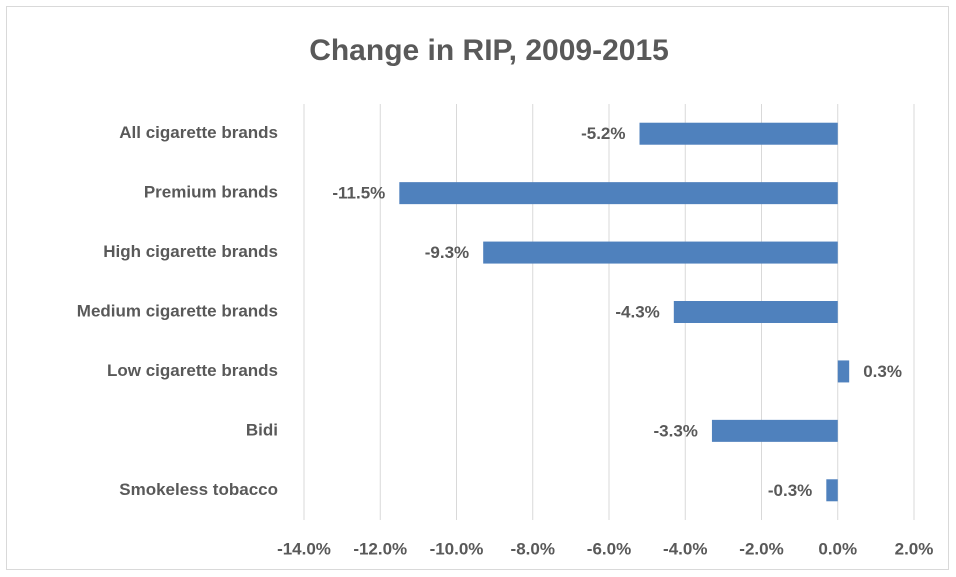  What do you see at coordinates (837, 548) in the screenshot?
I see `x-tick-label: 0.0%` at bounding box center [837, 548].